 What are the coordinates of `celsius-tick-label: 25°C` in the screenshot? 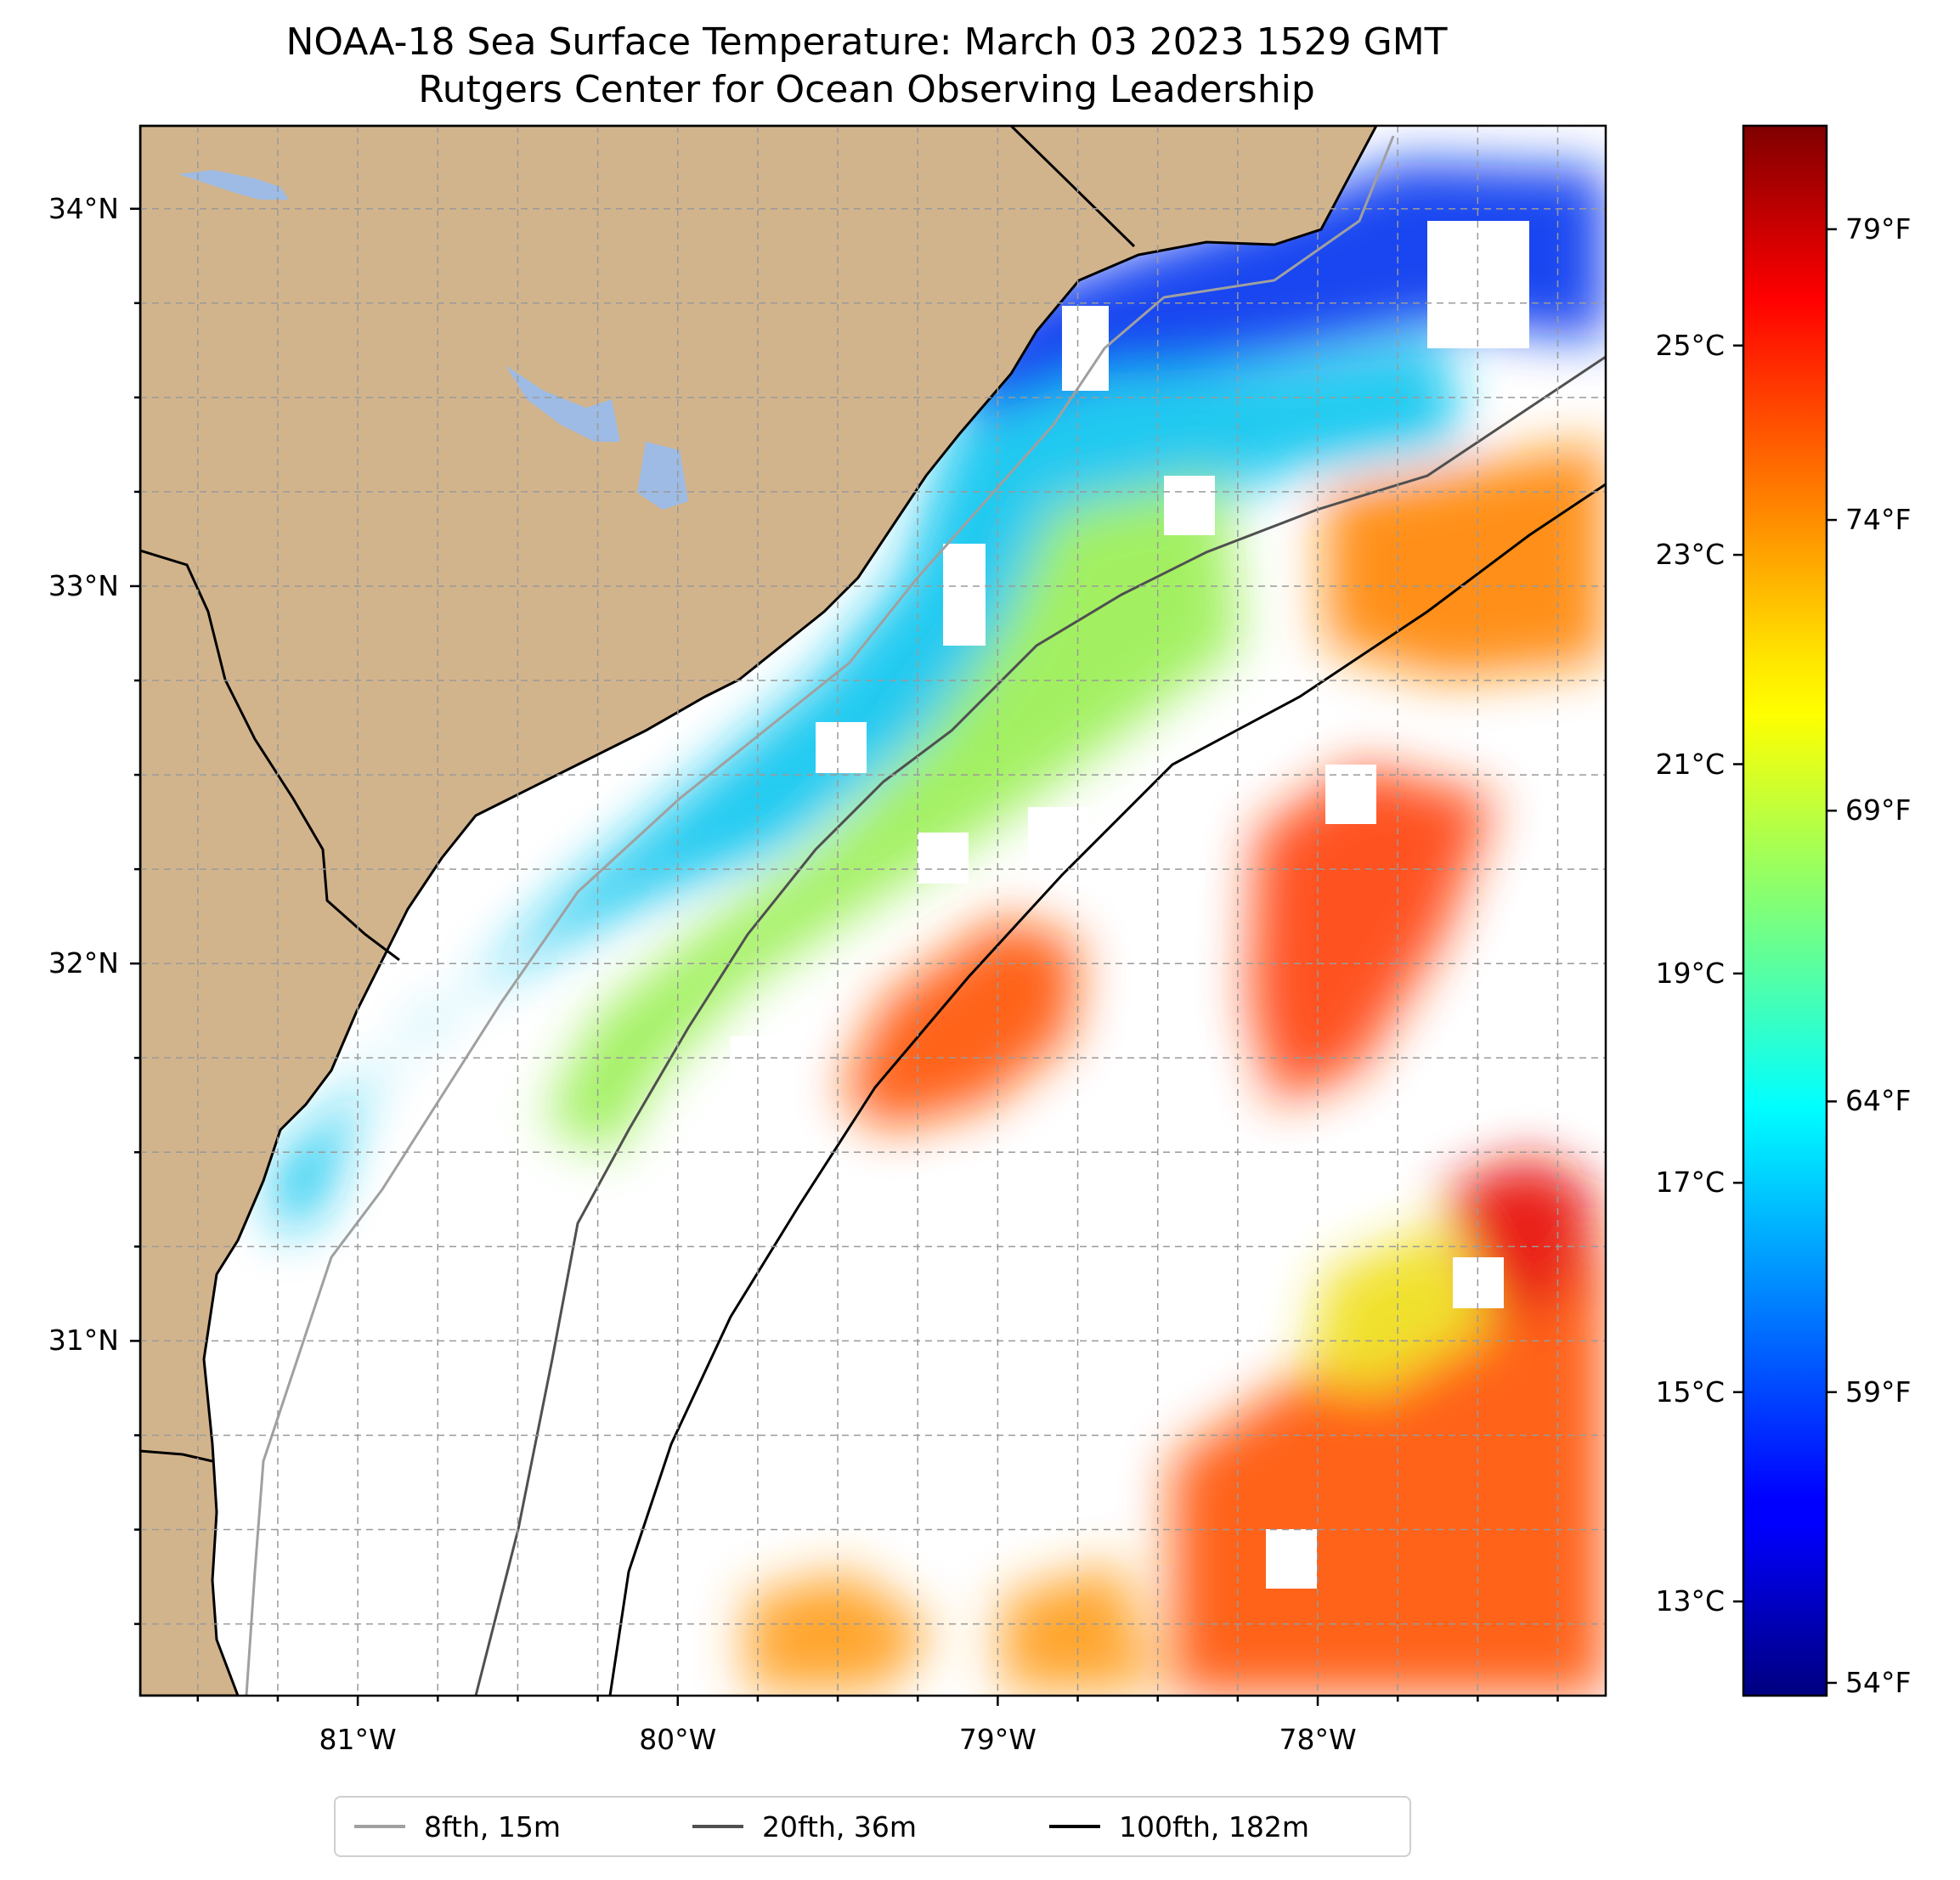 It's located at (1690, 345).